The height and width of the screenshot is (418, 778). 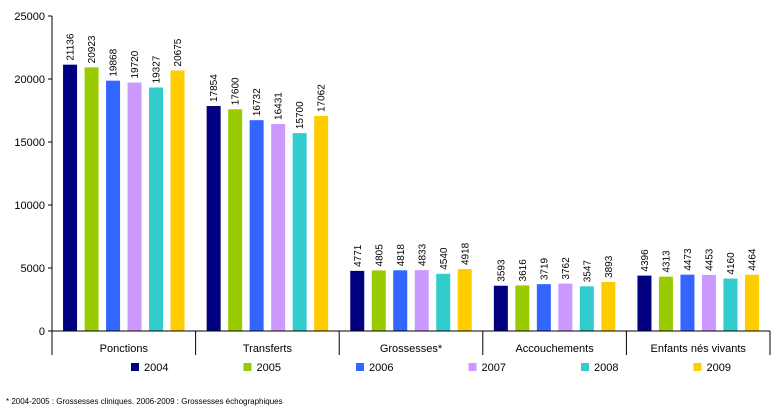 I want to click on value-label: 4805, so click(x=379, y=255).